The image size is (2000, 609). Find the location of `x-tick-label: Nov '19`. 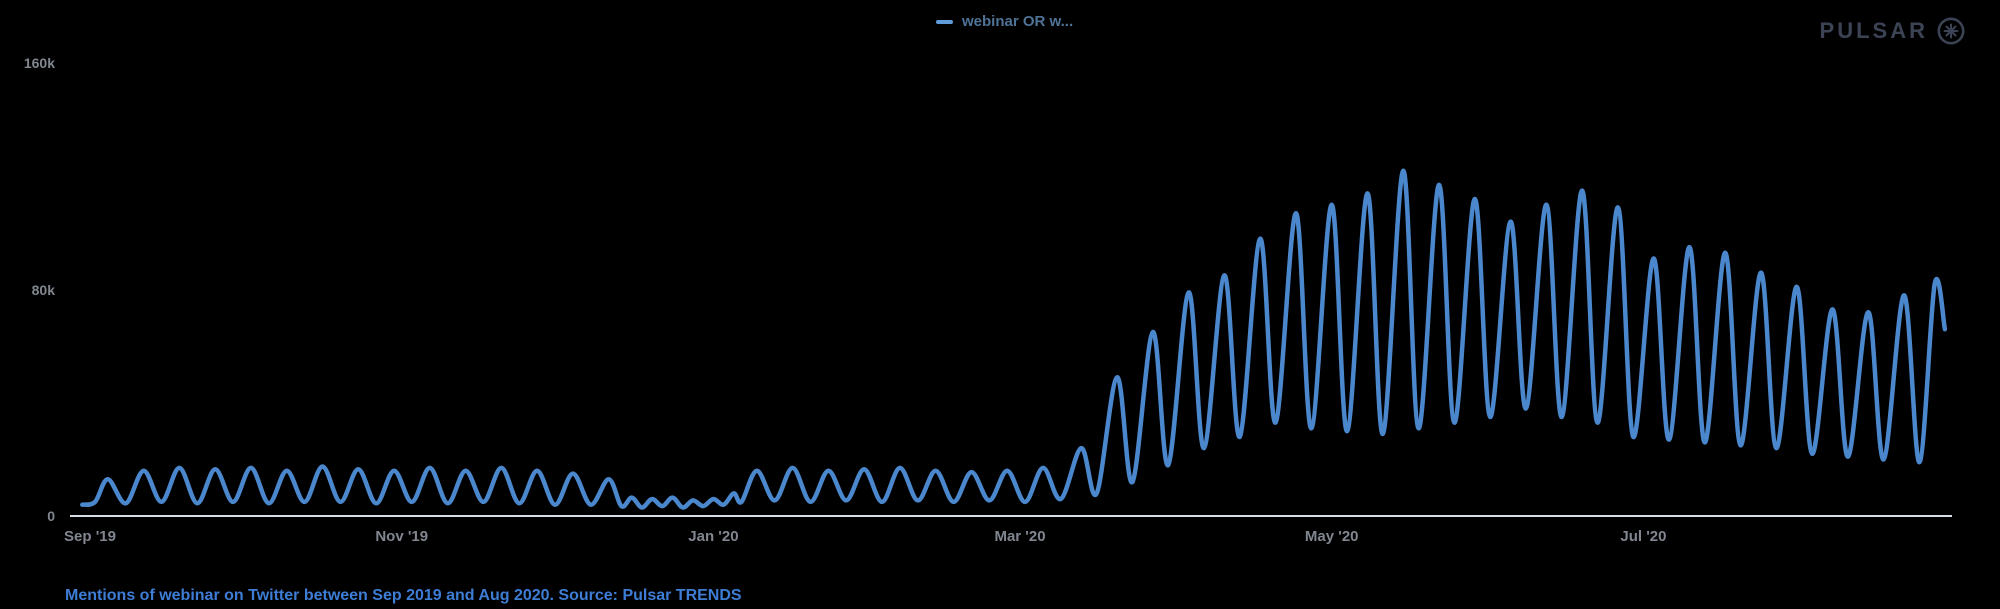

x-tick-label: Nov '19 is located at coordinates (402, 536).